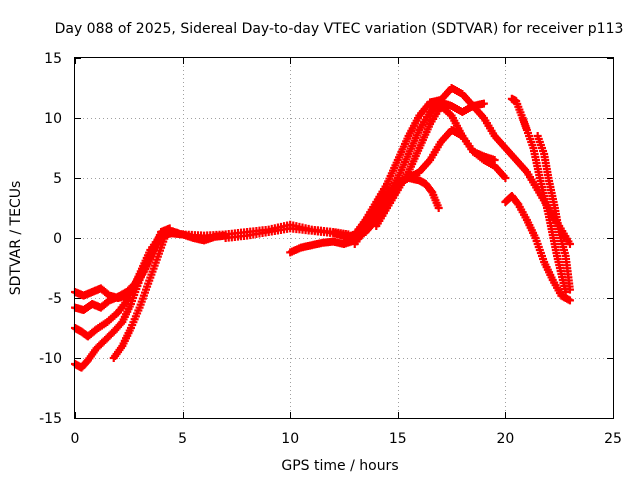  I want to click on y-tick-label: 5, so click(57, 179).